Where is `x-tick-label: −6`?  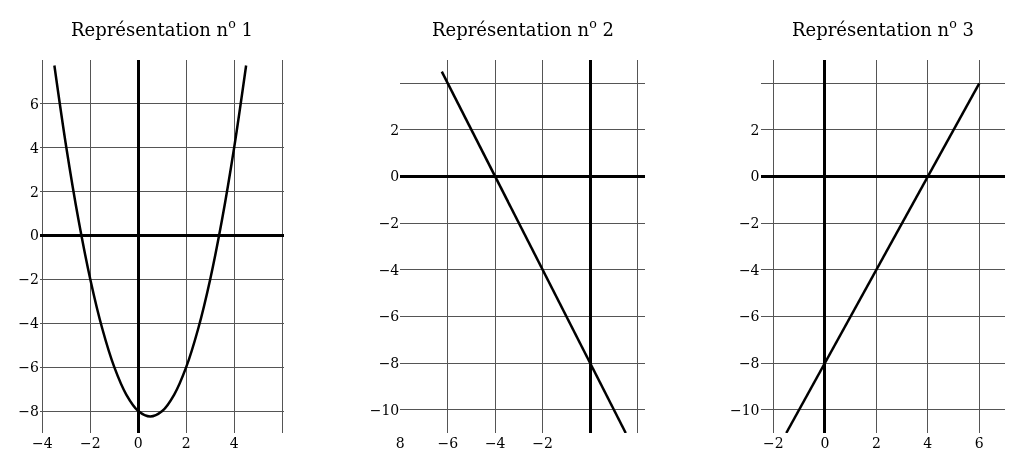 x-tick-label: −6 is located at coordinates (448, 443).